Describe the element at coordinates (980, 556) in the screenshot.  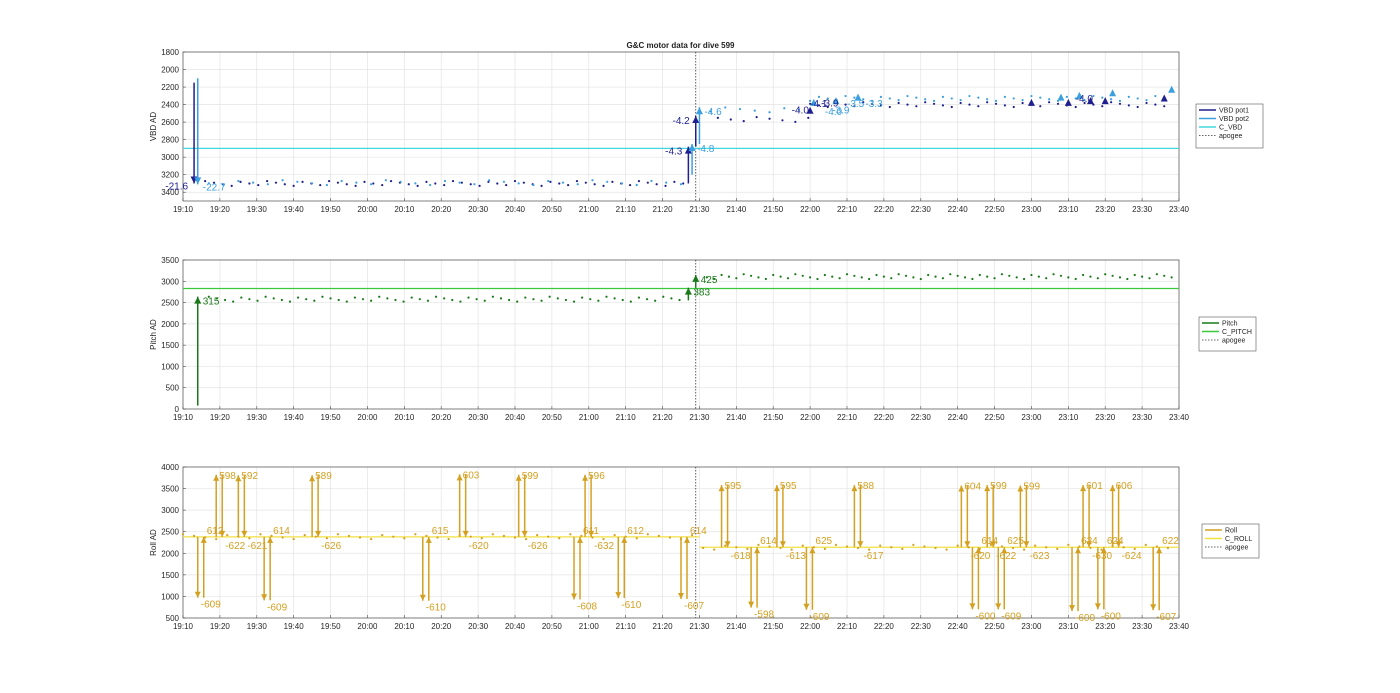
I see `roll-return-label: -620` at that location.